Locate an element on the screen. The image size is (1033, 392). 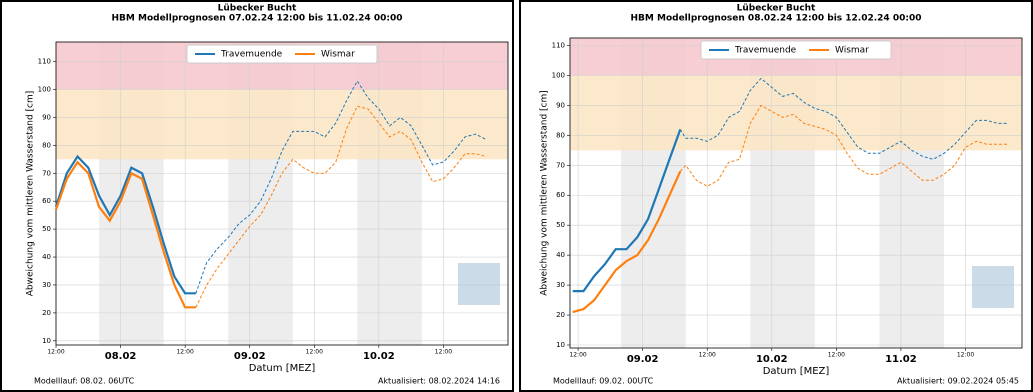
x-tick-label: 08.02 is located at coordinates (121, 356).